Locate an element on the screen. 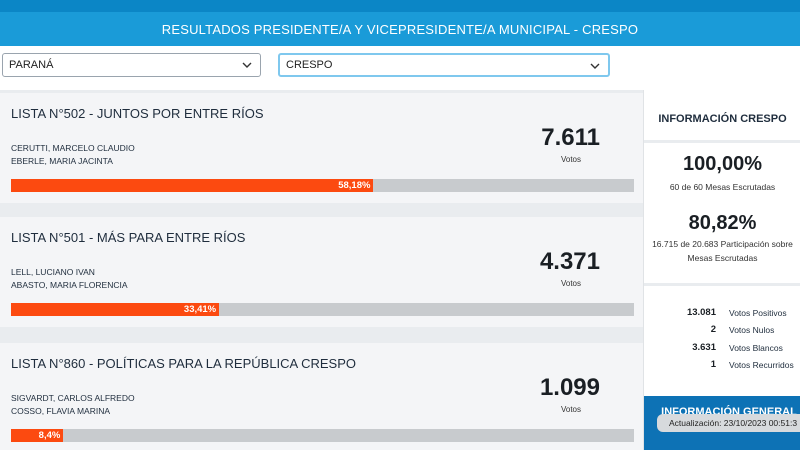 This screenshot has width=800, height=450. percent-bar-fill: 8,4% is located at coordinates (37, 435).